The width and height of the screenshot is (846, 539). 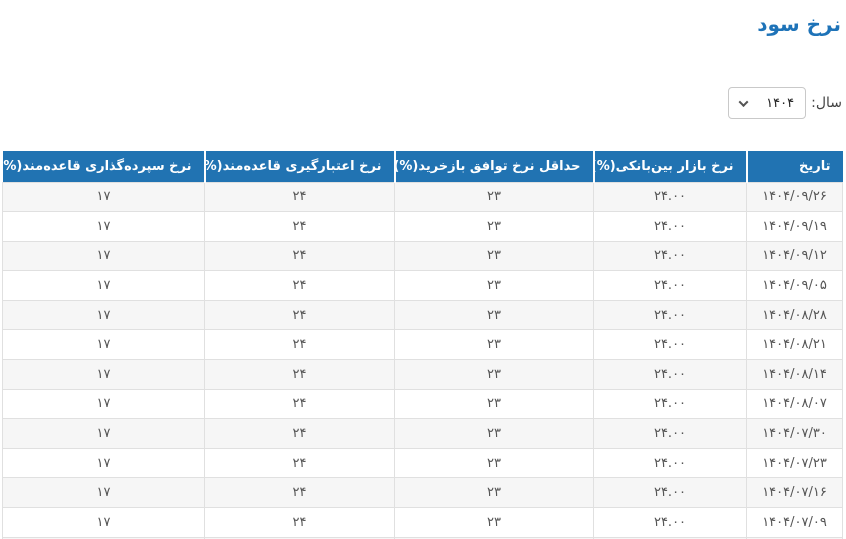 What do you see at coordinates (794, 166) in the screenshot?
I see `column-header-0: تاریخ` at bounding box center [794, 166].